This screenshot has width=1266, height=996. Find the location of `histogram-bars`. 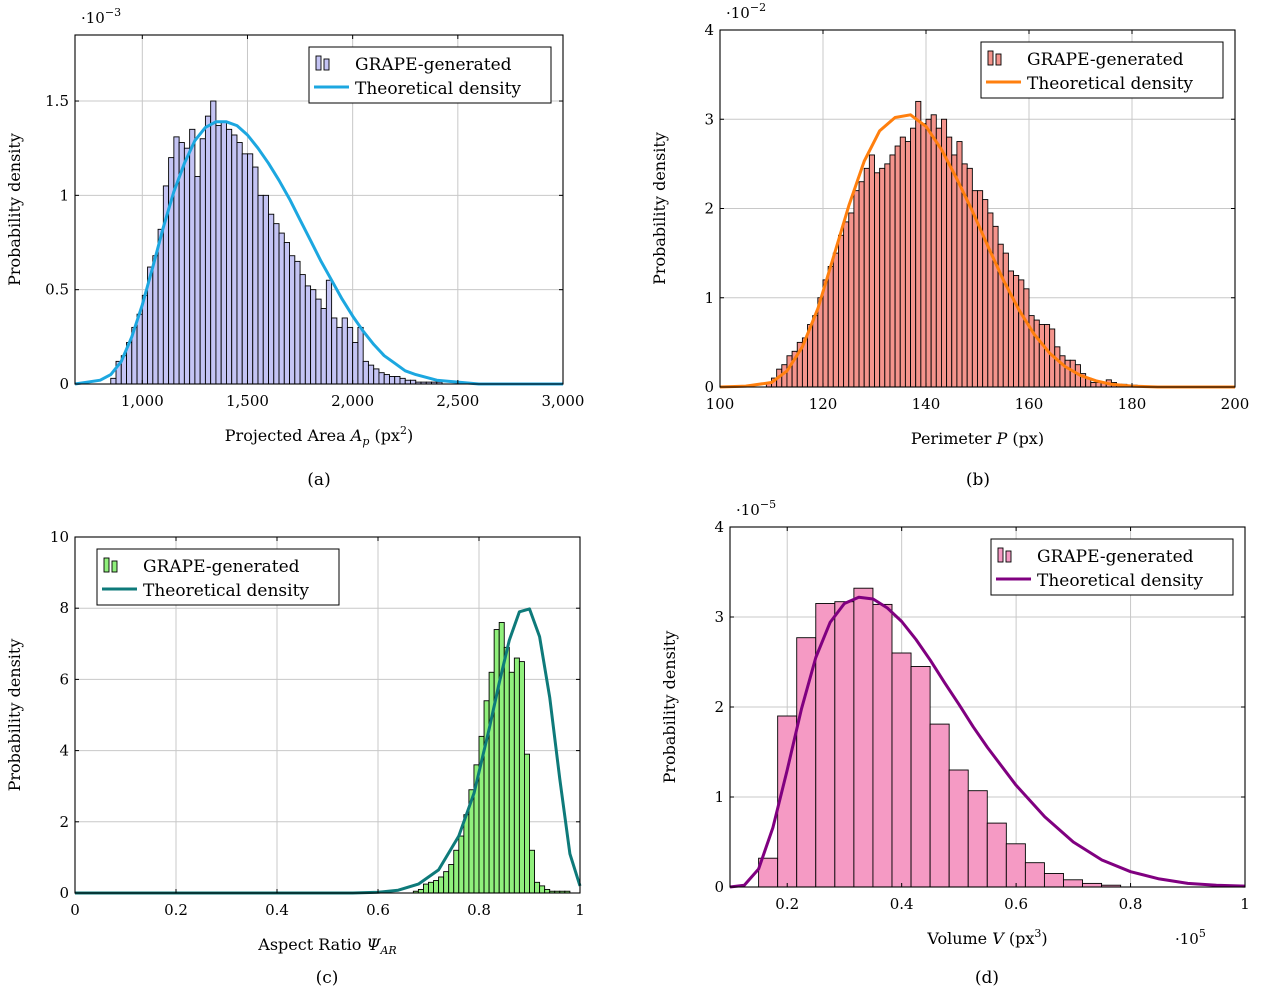

histogram-bars is located at coordinates (276, 242).